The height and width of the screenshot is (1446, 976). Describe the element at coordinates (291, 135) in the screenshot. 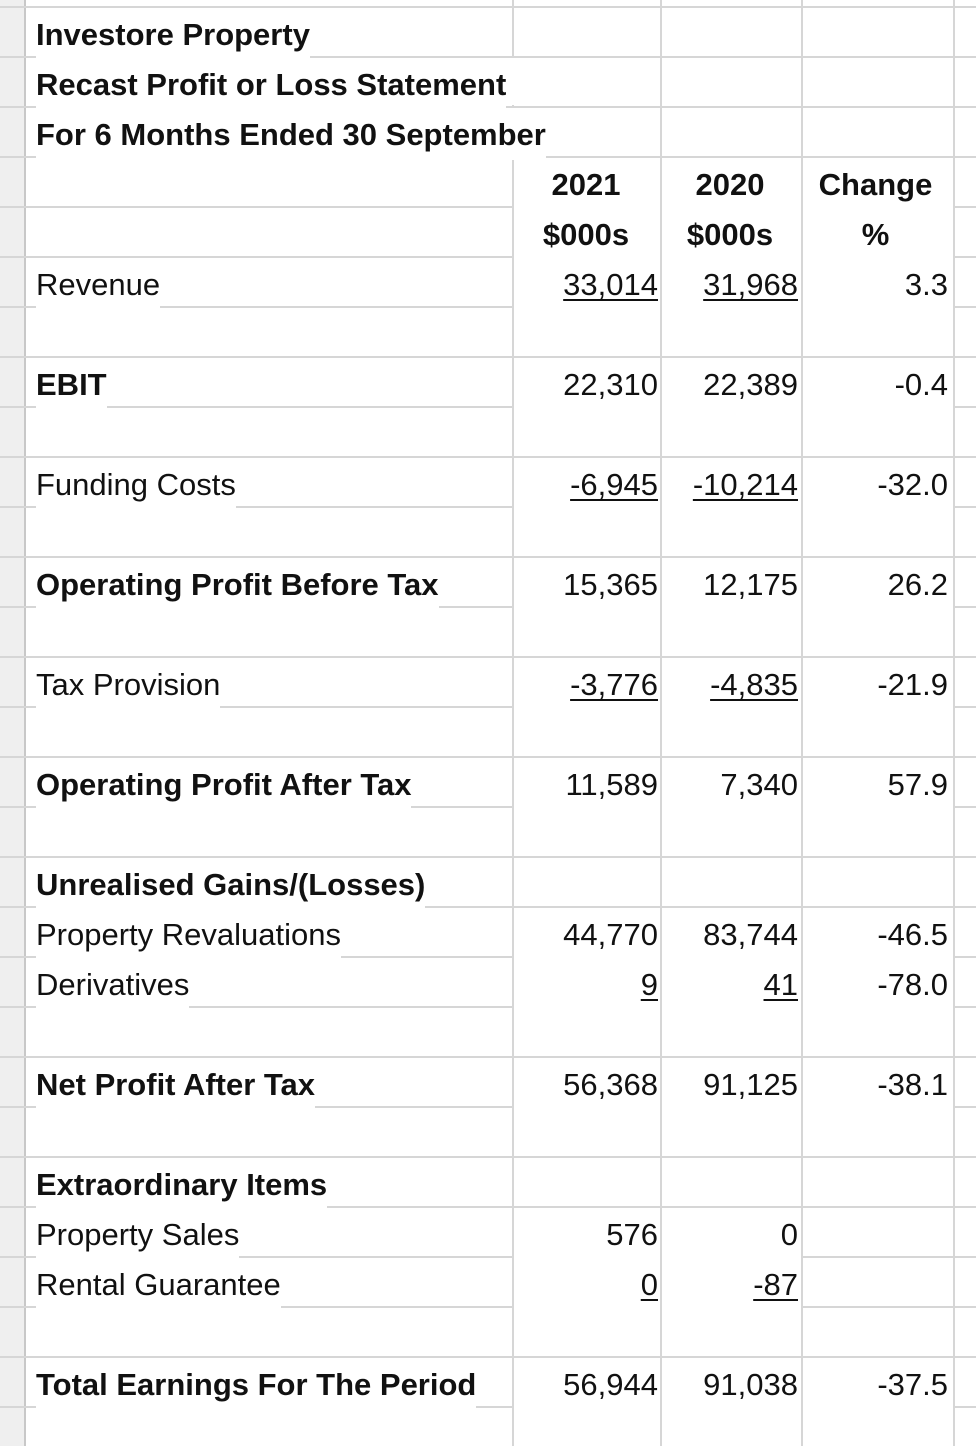

I see `report-period: For 6 Months Ended 30 September` at that location.